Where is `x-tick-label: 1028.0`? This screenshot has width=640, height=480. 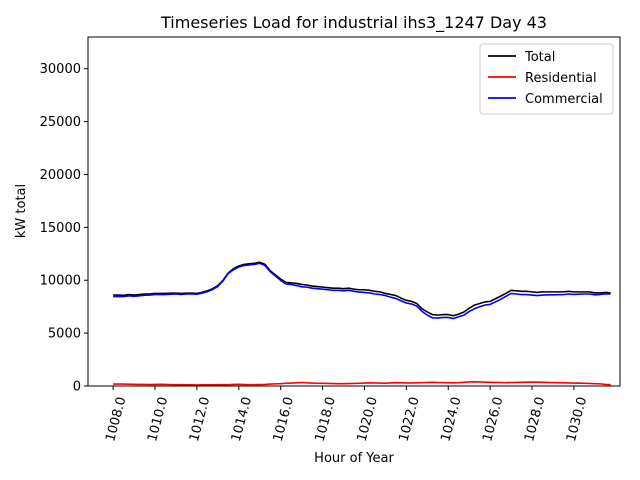 x-tick-label: 1028.0 is located at coordinates (535, 419).